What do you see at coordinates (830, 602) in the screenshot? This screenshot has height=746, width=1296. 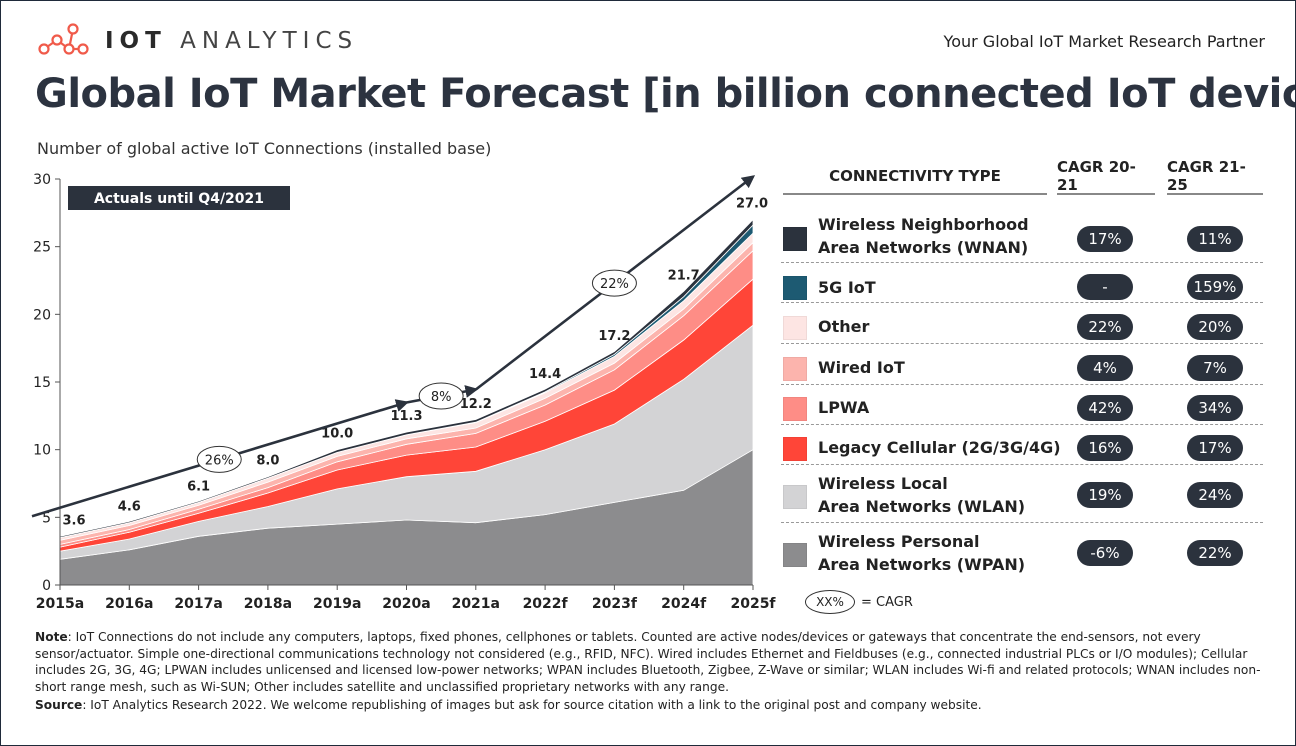 I see `cagr-key-oval: XX%` at bounding box center [830, 602].